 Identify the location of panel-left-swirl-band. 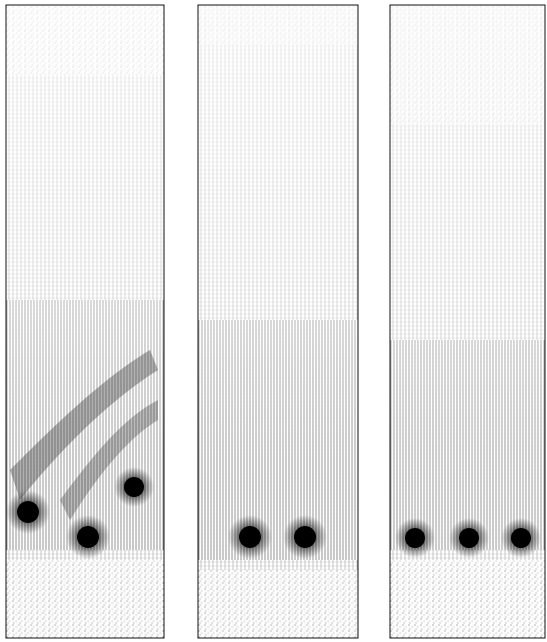
(84, 425).